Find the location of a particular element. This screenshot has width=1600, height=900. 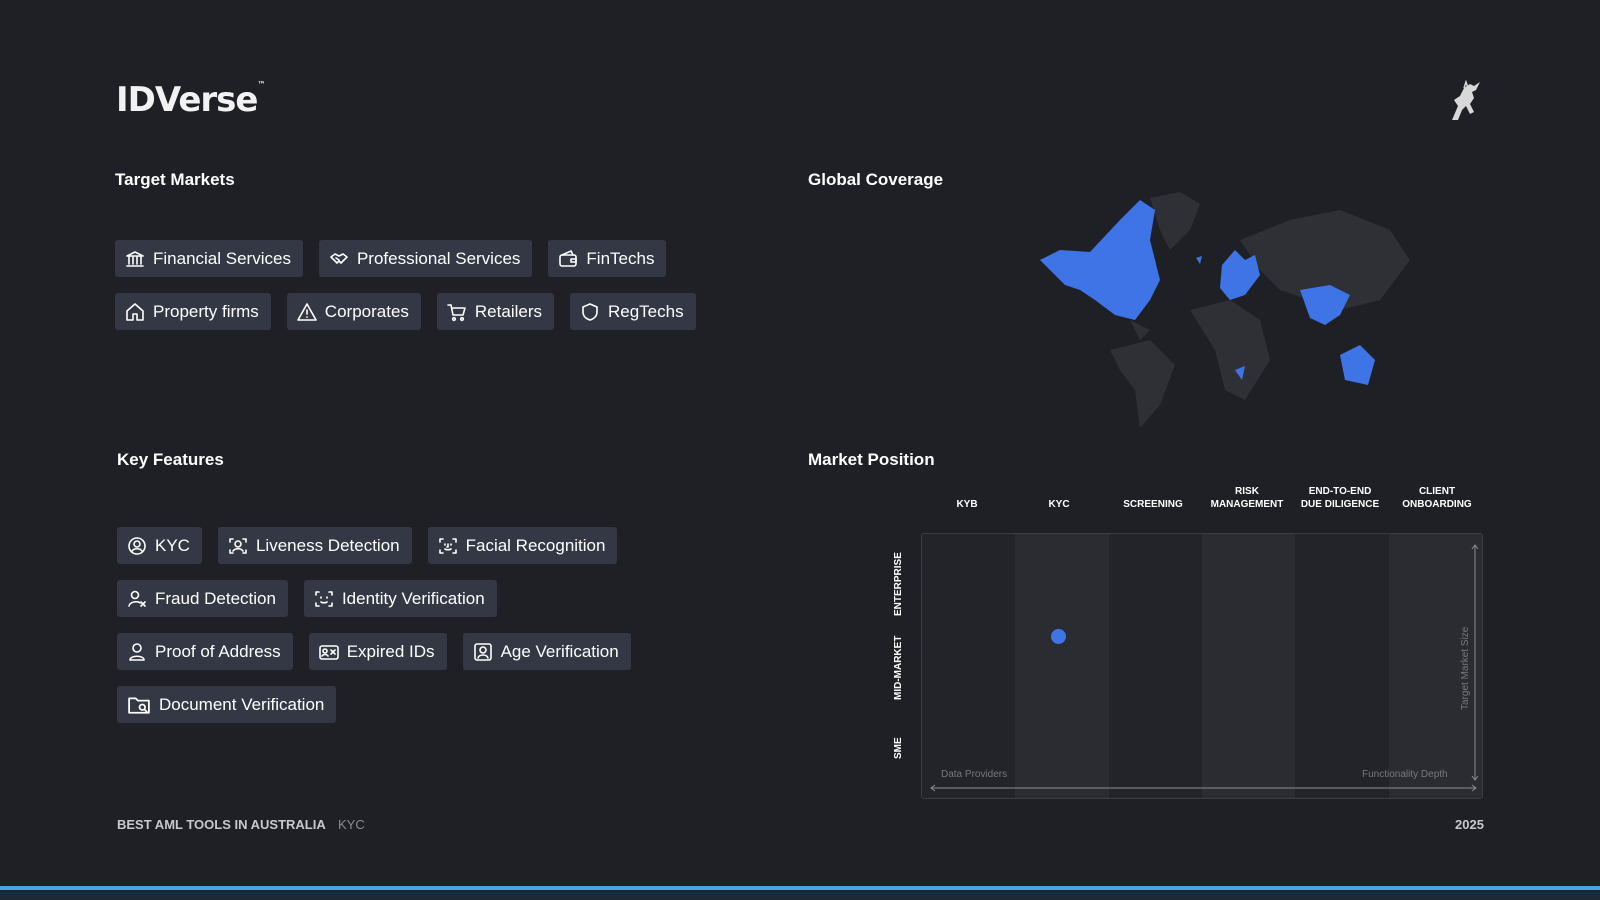

feature-label: Age Verification is located at coordinates (559, 651).